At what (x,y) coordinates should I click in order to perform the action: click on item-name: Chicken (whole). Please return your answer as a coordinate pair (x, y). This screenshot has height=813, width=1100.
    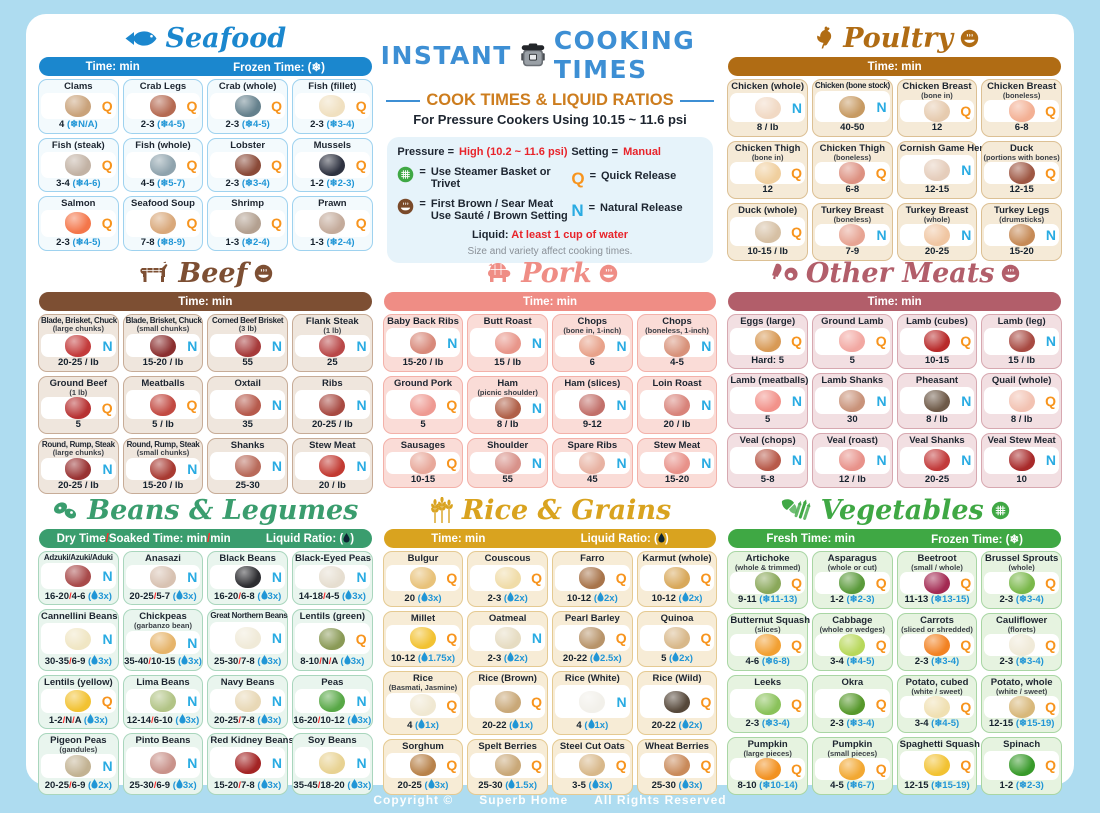
    Looking at the image, I should click on (768, 86).